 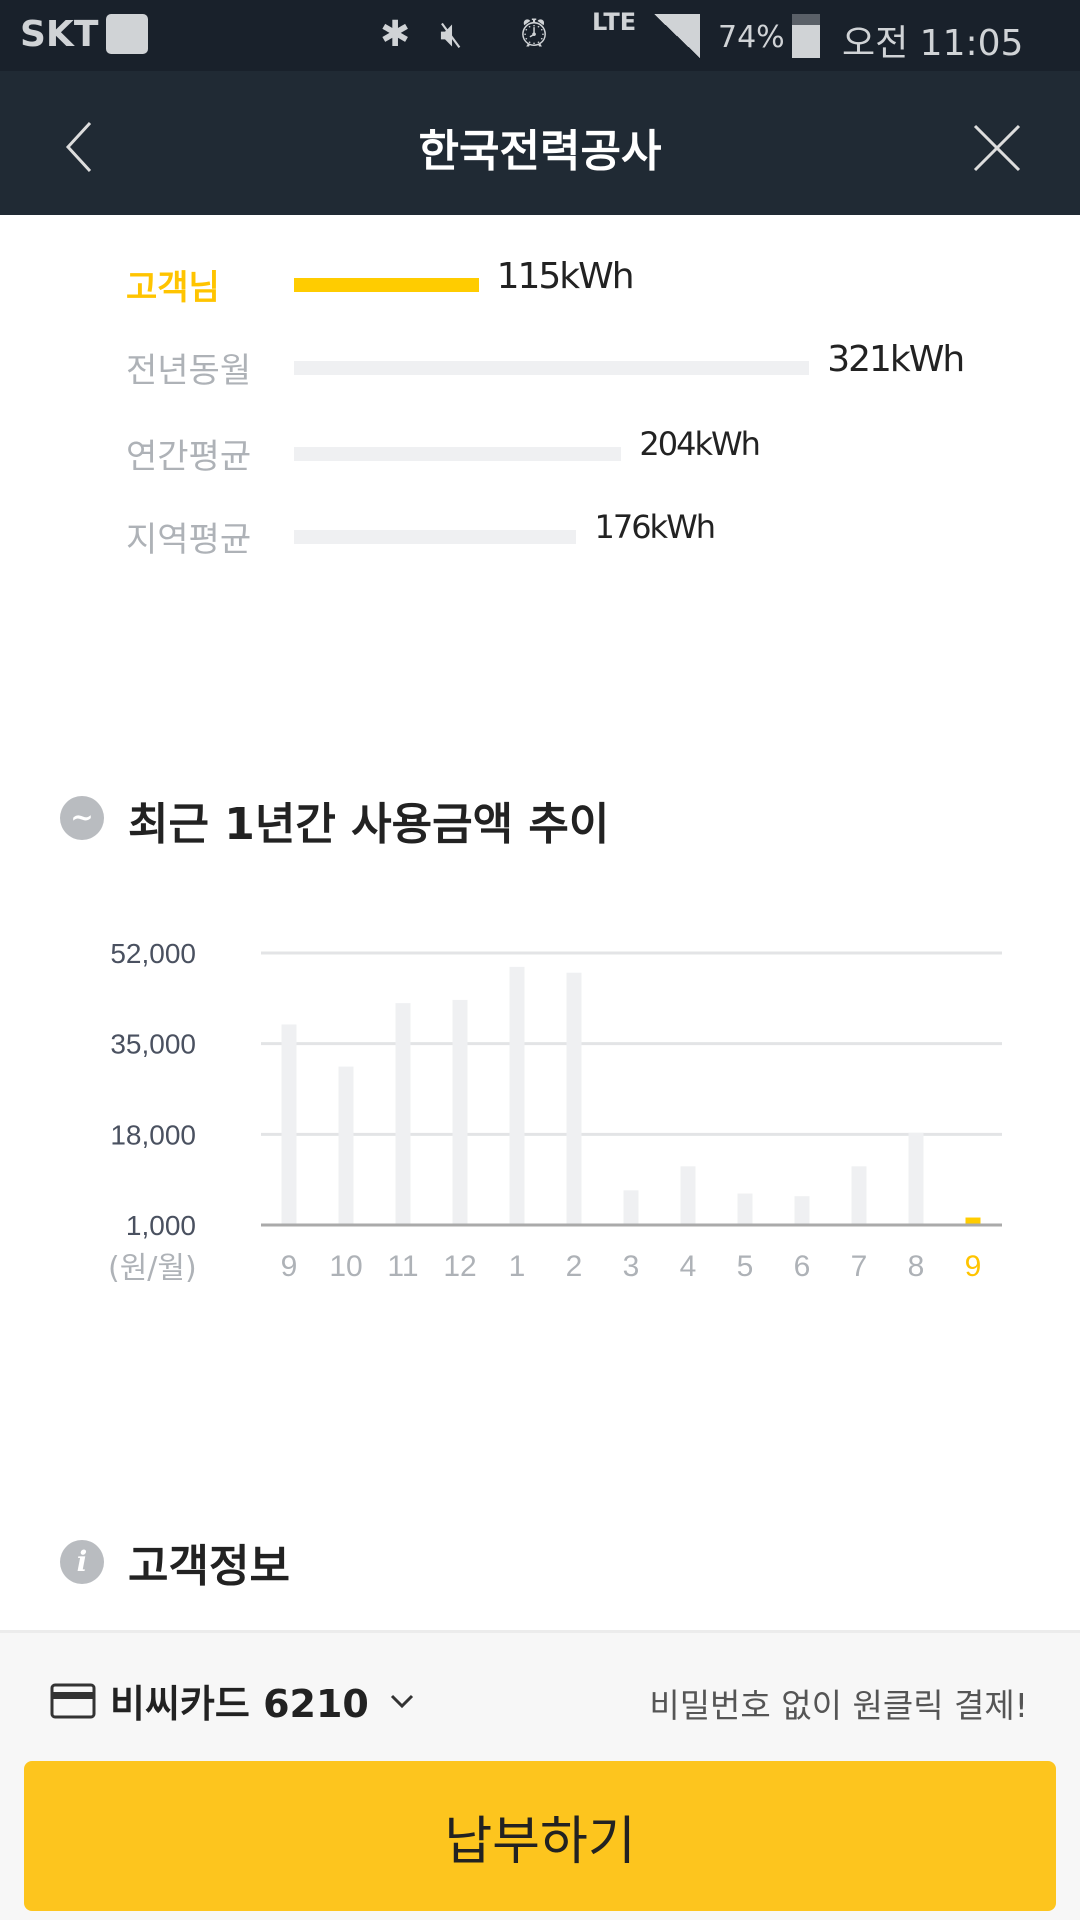 I want to click on x-tick-label: 7, so click(x=859, y=1266).